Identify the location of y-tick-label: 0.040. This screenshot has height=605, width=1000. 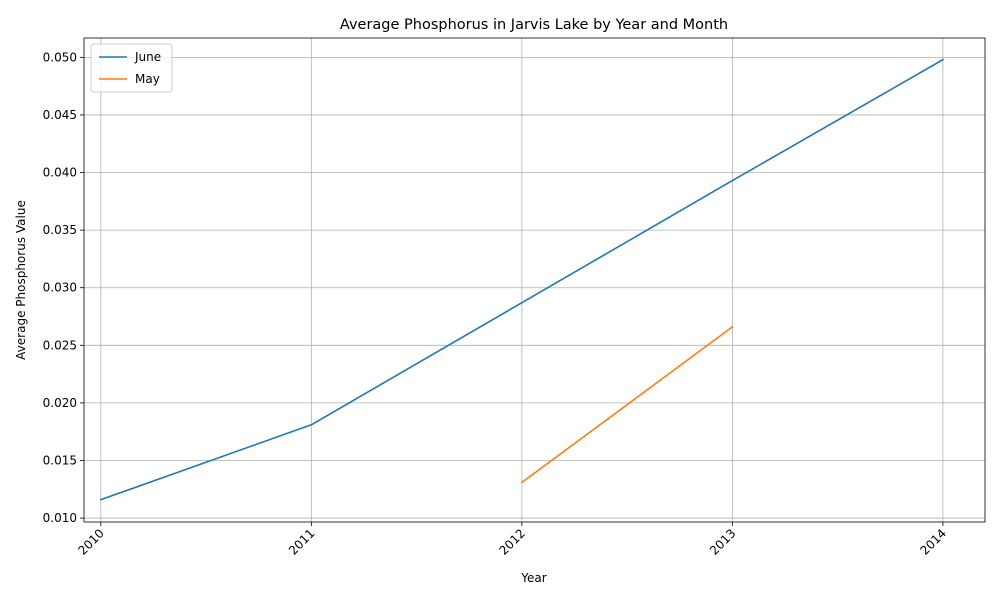
(60, 173).